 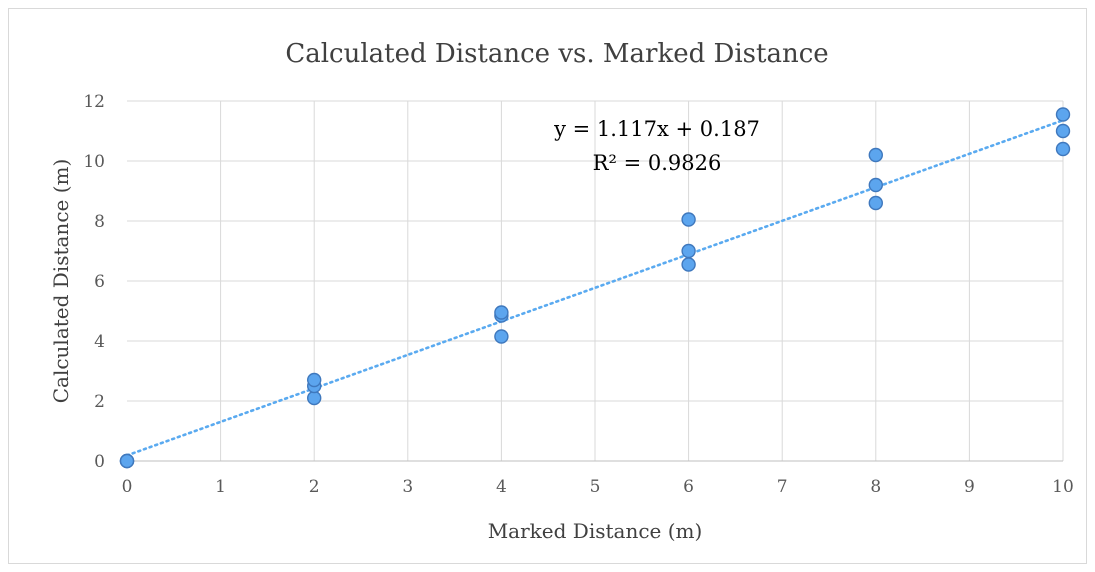 I want to click on x-tick-label: 10, so click(x=1063, y=487).